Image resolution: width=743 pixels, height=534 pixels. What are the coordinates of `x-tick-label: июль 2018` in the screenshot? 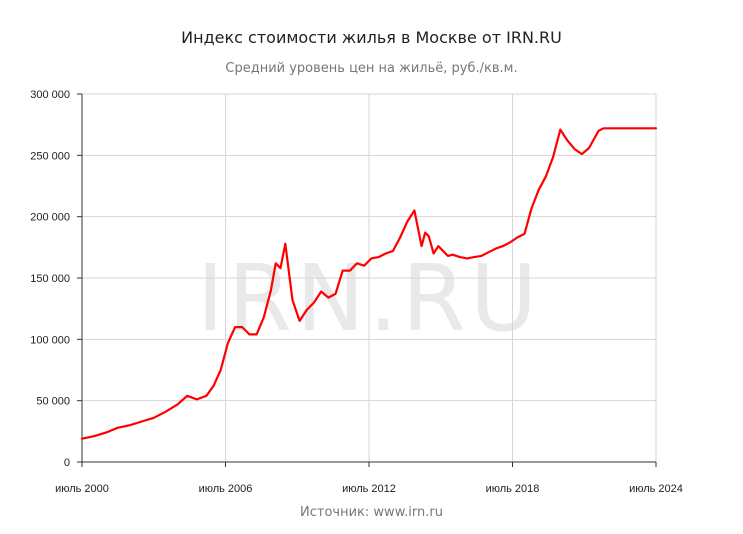 It's located at (513, 489).